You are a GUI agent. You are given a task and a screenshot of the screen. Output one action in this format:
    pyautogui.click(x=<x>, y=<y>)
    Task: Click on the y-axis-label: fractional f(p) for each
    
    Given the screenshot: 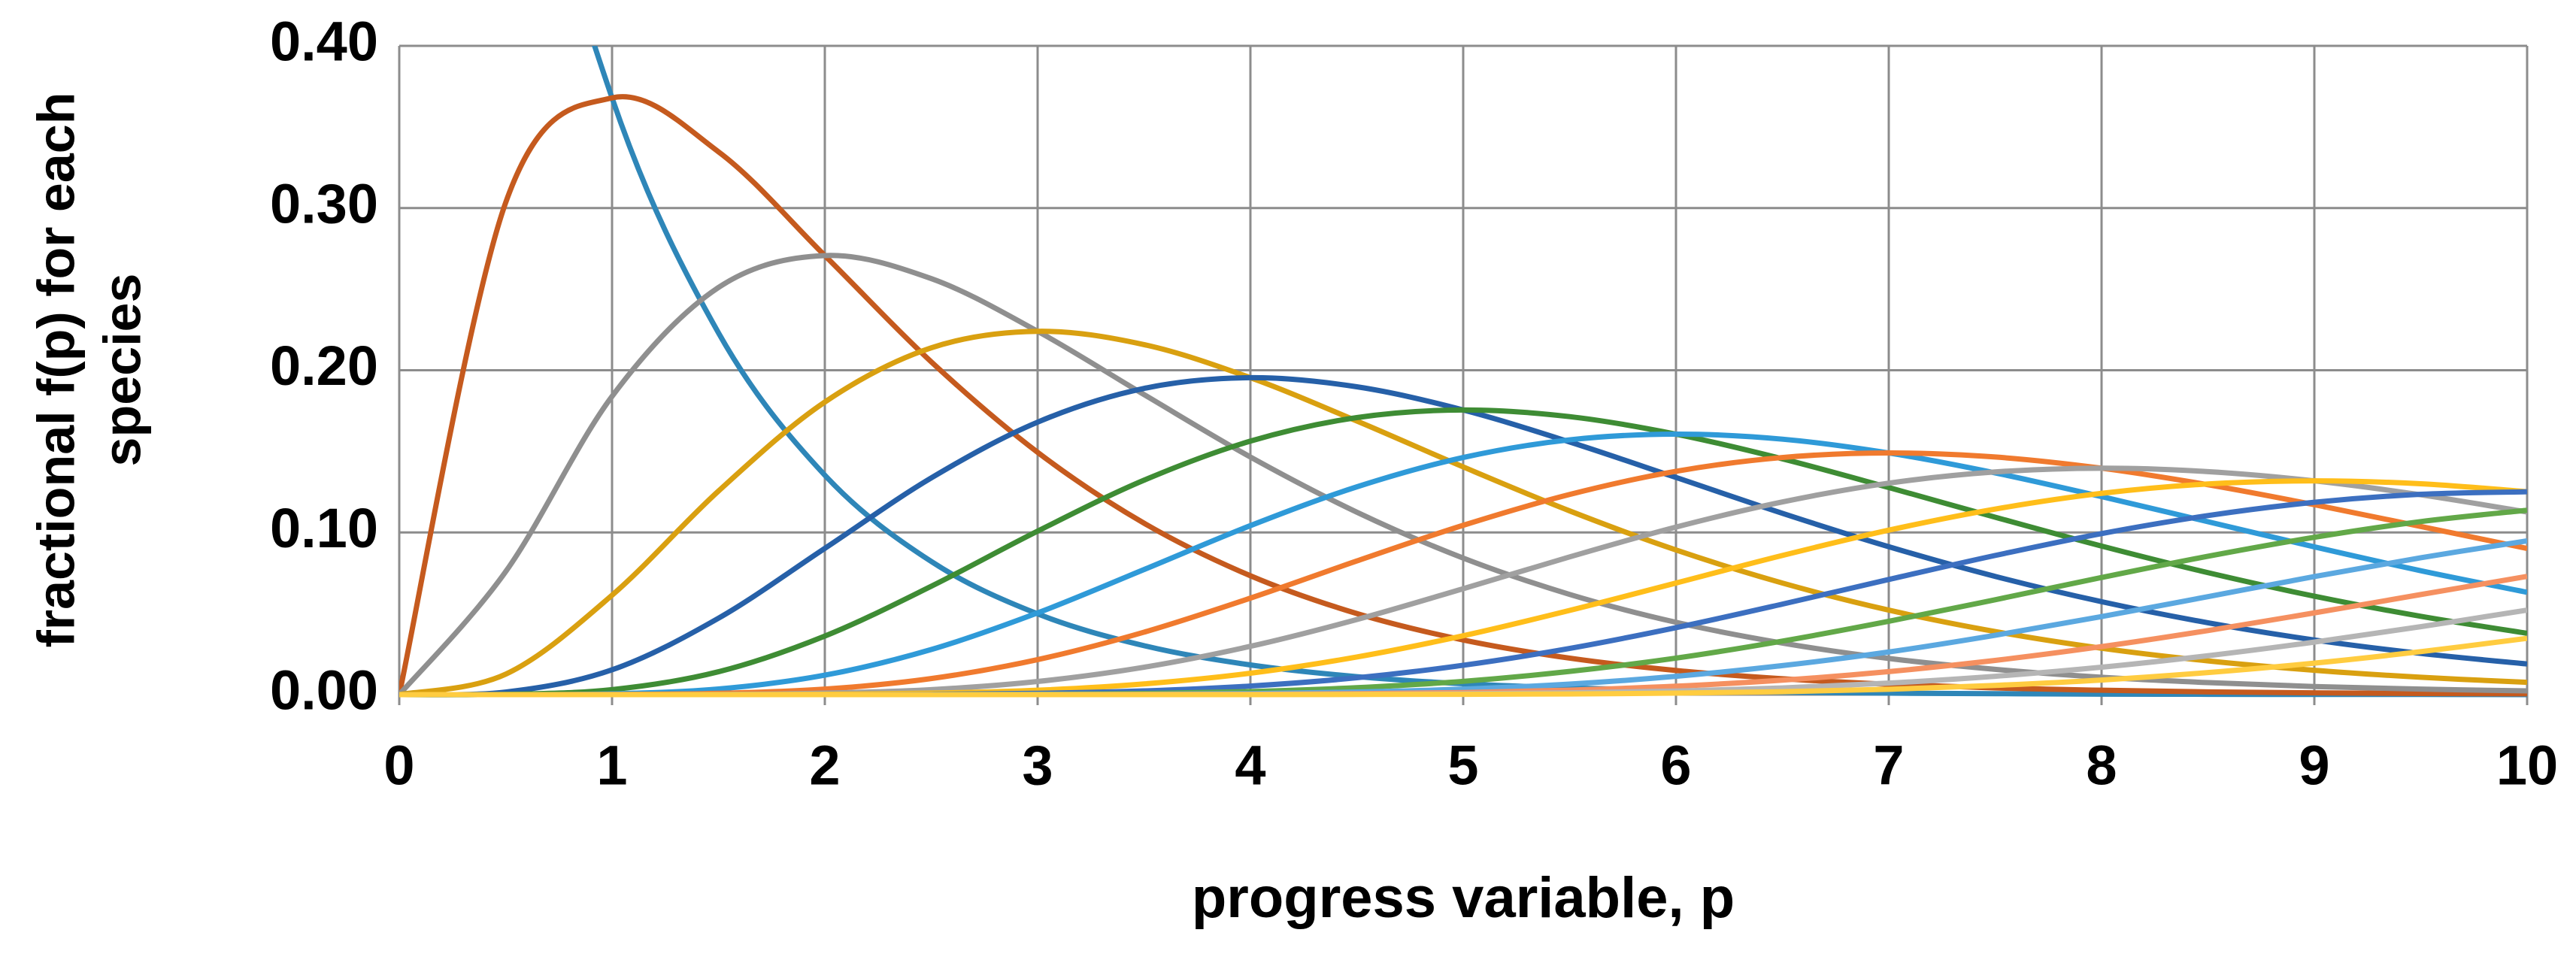 What is the action you would take?
    pyautogui.click(x=55, y=370)
    